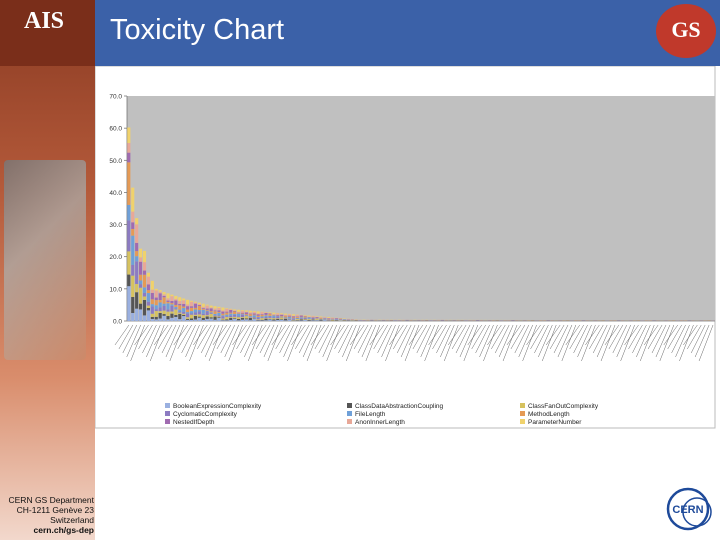 This screenshot has height=540, width=720. Describe the element at coordinates (115, 257) in the screenshot. I see `y-tick-label: 20.0` at that location.